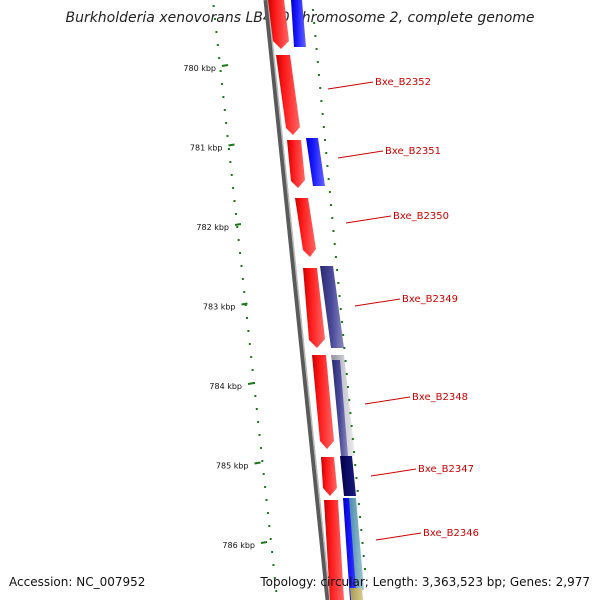  What do you see at coordinates (446, 469) in the screenshot?
I see `gene-label: Bxe_B2347` at bounding box center [446, 469].